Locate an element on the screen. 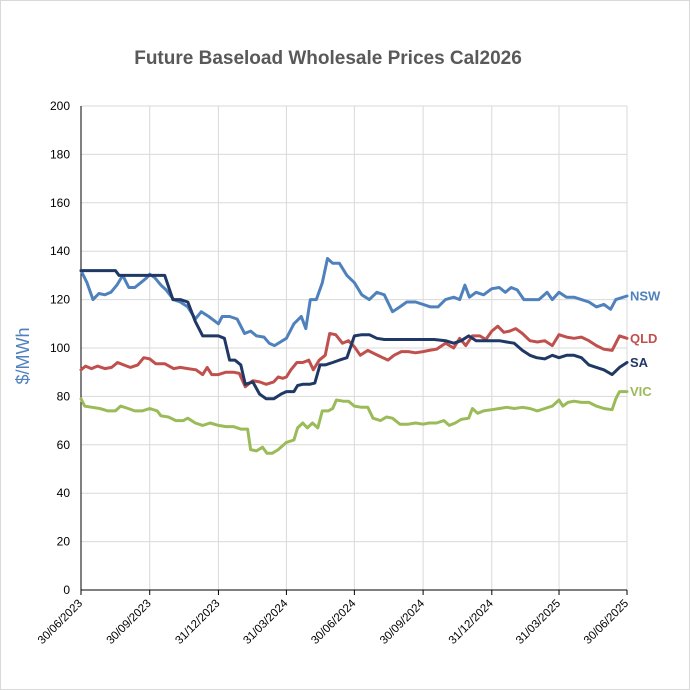 This screenshot has height=690, width=690. y-tick-label: 20 is located at coordinates (64, 542).